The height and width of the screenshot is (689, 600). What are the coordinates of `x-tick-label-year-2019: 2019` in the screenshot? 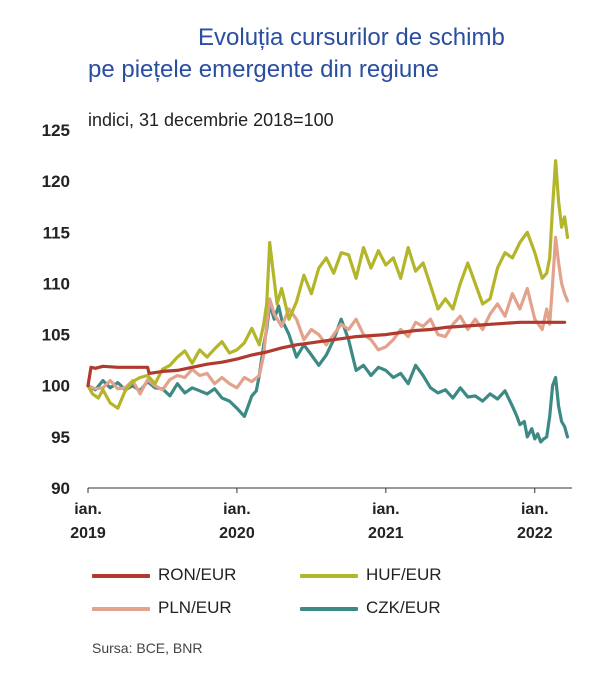 It's located at (88, 533).